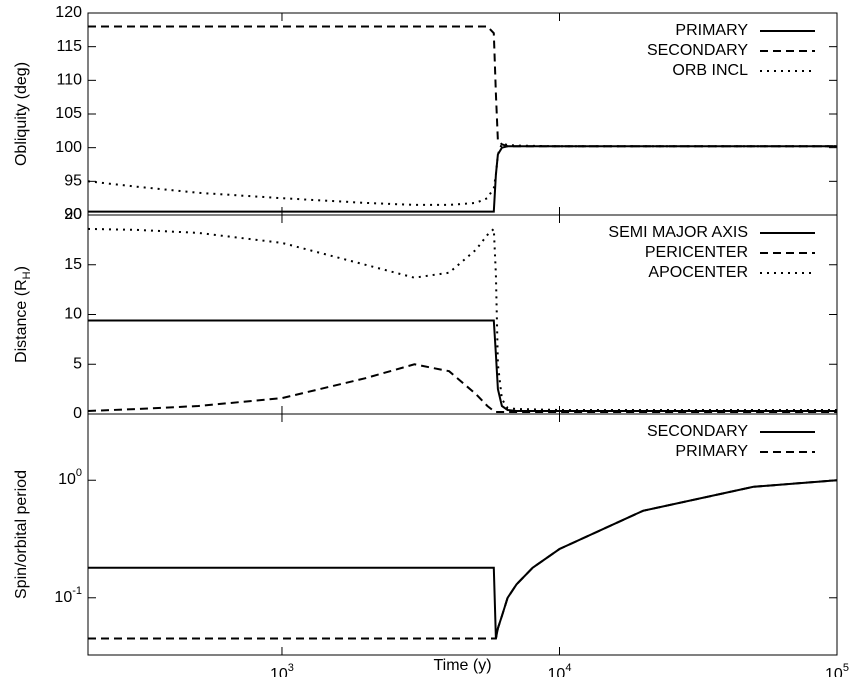 This screenshot has width=853, height=677. Describe the element at coordinates (21, 114) in the screenshot. I see `y-axis-label: Obliquity (deg)` at that location.